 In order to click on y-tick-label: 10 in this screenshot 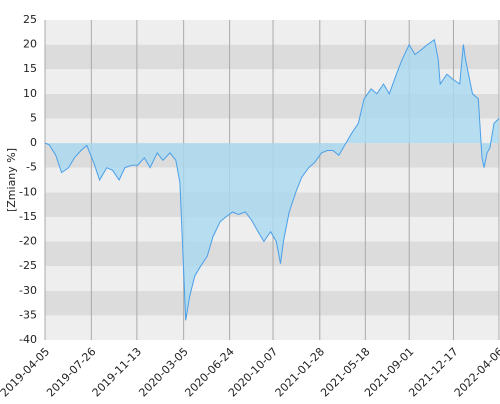, I will do `click(30, 93)`.